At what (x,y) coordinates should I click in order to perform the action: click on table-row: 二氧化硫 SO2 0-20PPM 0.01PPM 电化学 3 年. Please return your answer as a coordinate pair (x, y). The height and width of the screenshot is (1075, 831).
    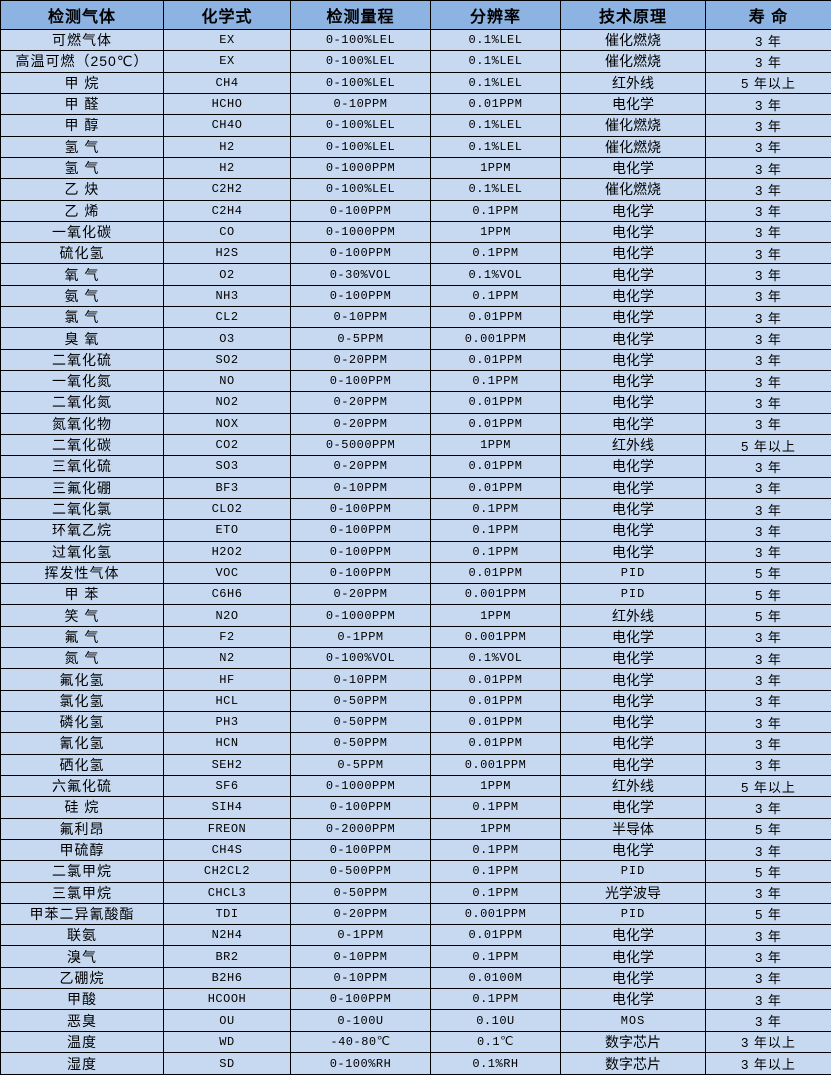
    Looking at the image, I should click on (415, 360).